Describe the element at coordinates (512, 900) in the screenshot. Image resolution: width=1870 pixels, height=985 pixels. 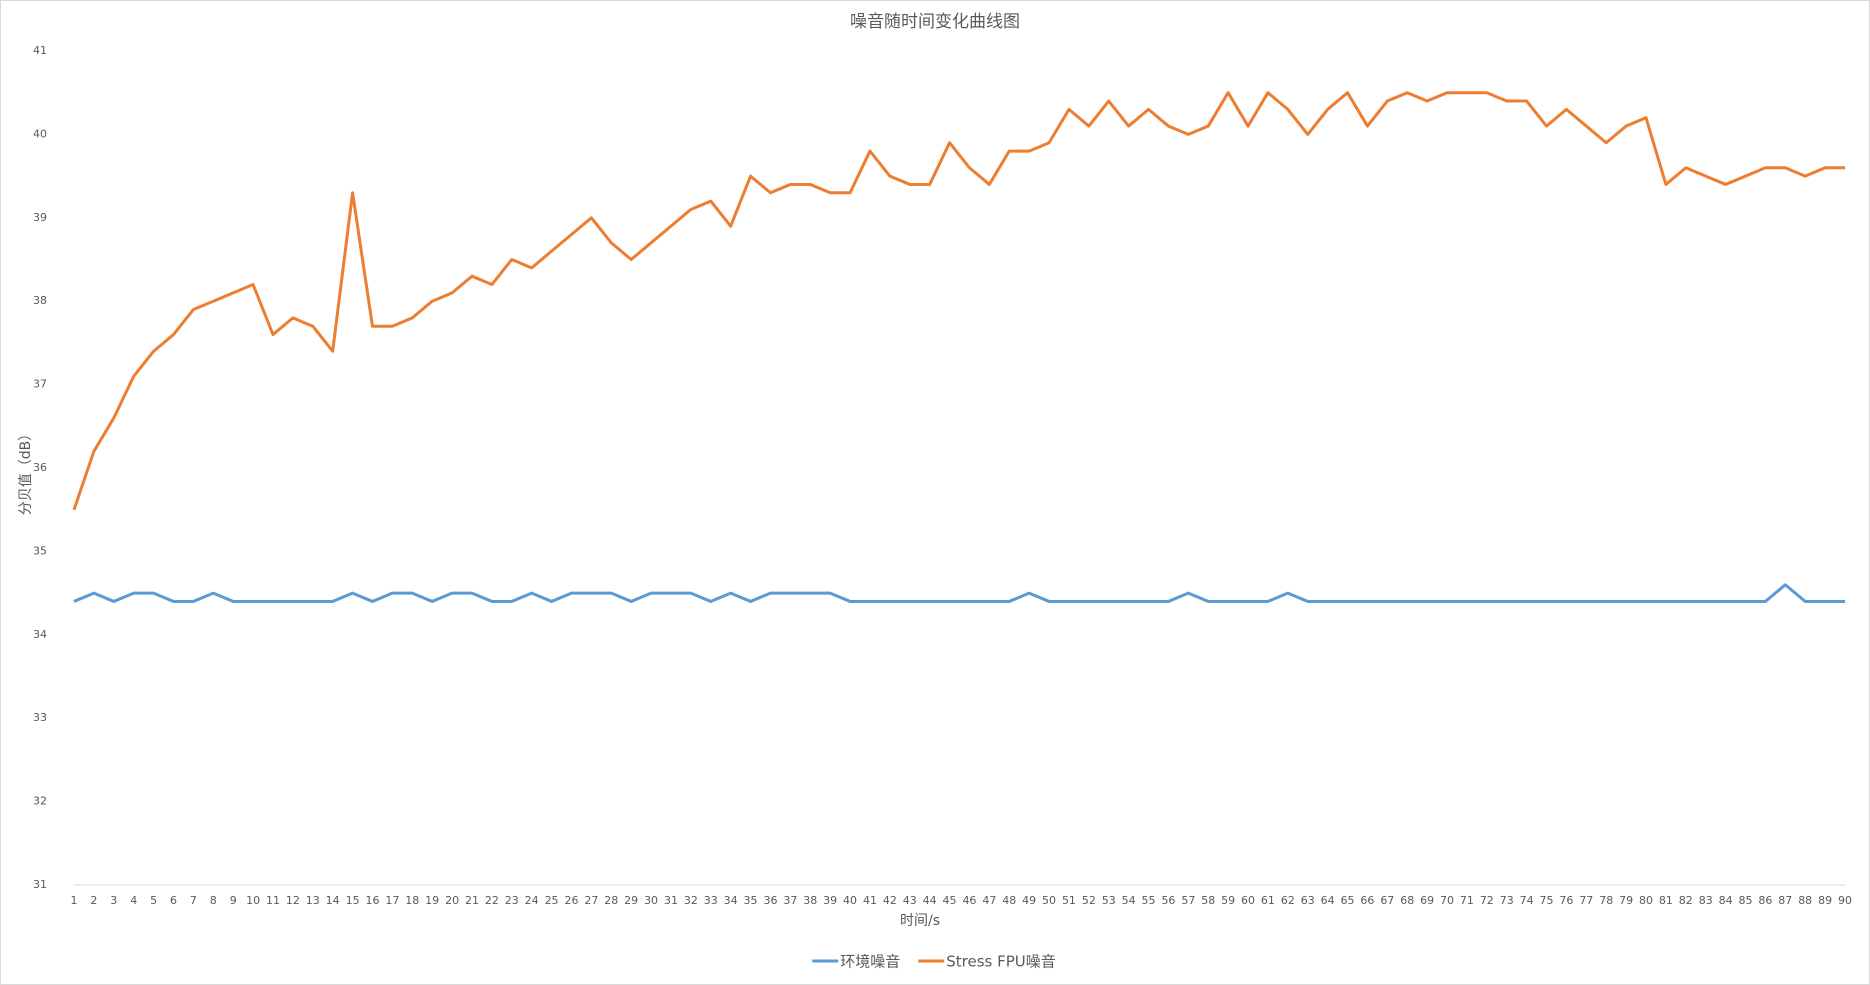
I see `x-tick-label: 23` at that location.